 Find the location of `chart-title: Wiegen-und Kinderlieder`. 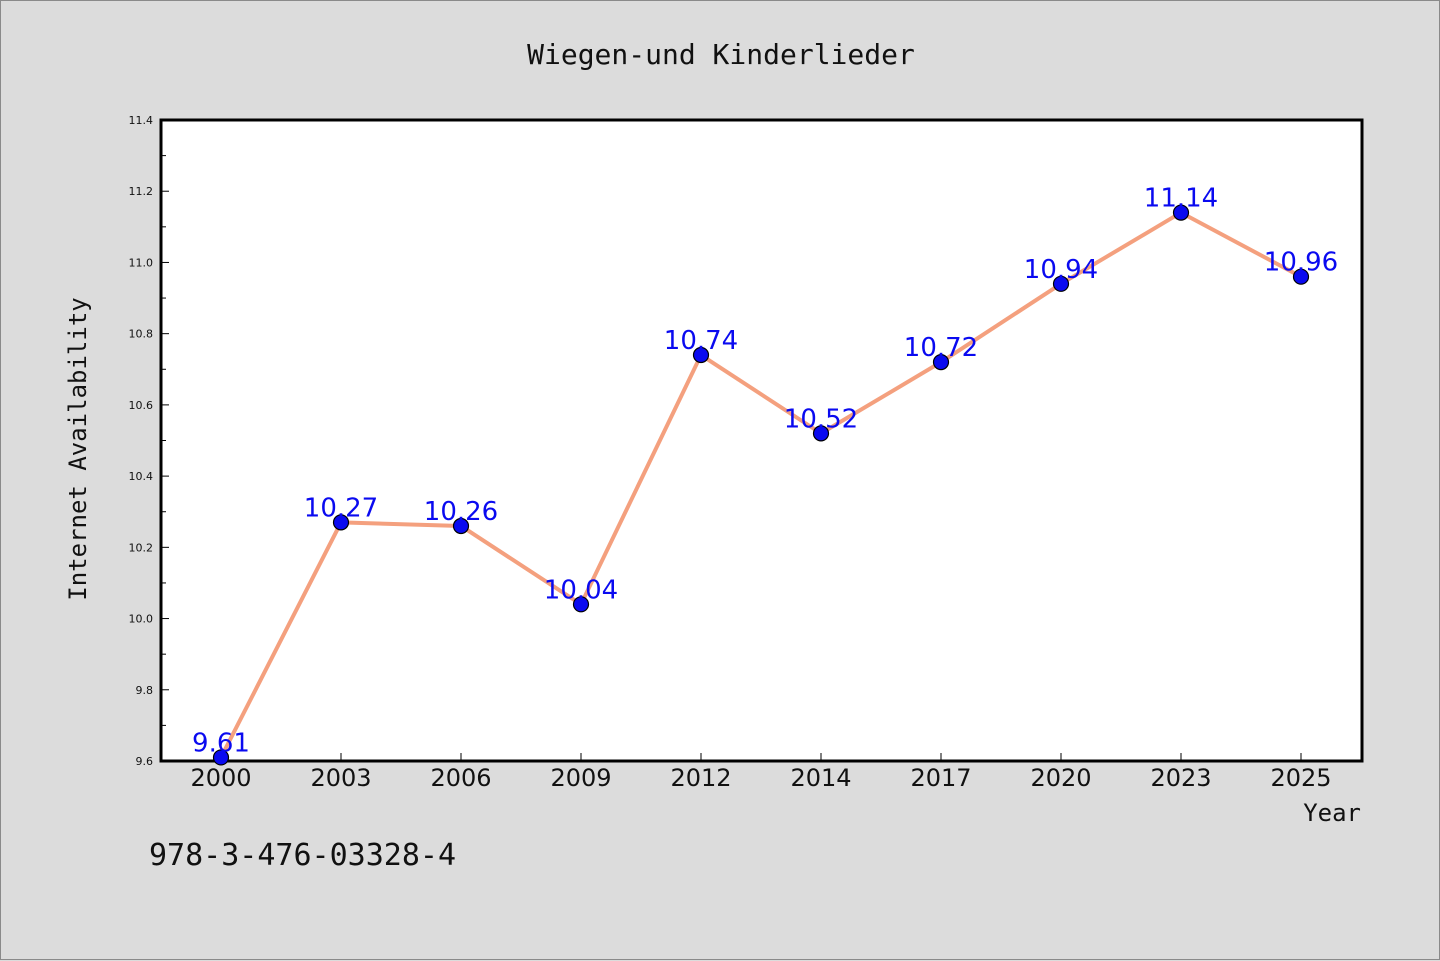

chart-title: Wiegen-und Kinderlieder is located at coordinates (721, 54).